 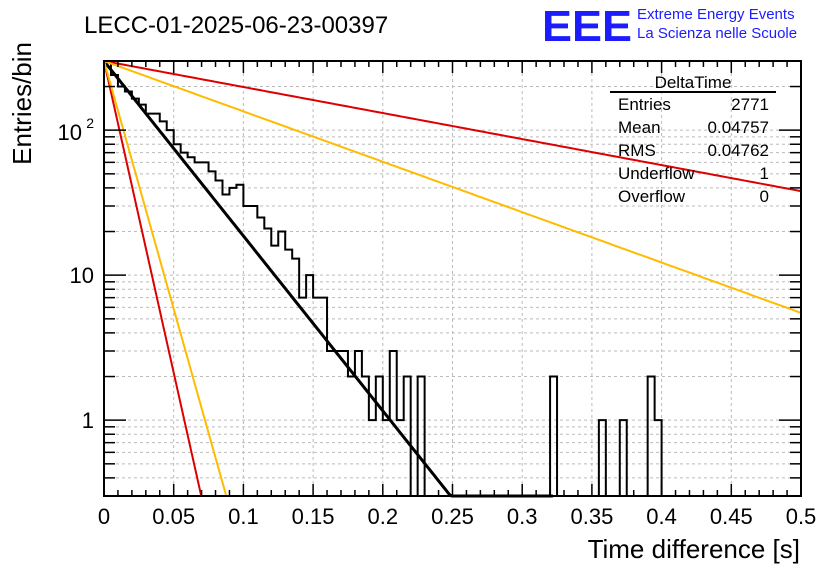 I want to click on y-tick-label: 1, so click(x=88, y=420).